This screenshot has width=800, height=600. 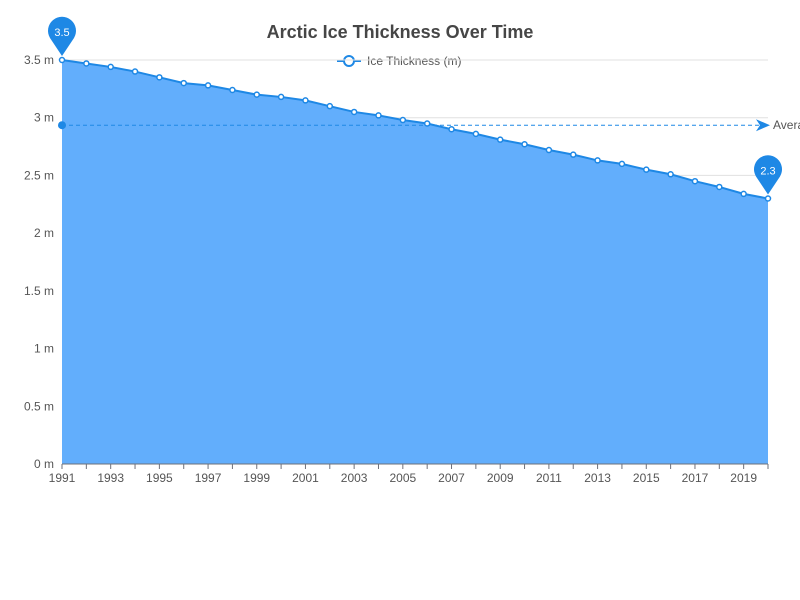 I want to click on y-tick-label: 2 m, so click(x=44, y=233).